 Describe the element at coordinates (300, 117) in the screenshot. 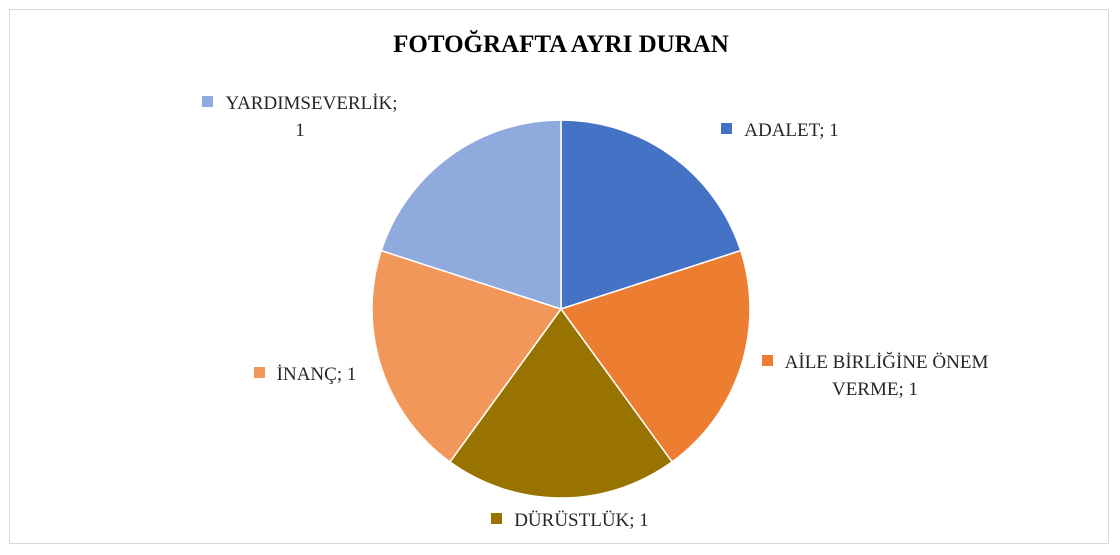

I see `data-label: YARDIMSEVERLİK1` at that location.